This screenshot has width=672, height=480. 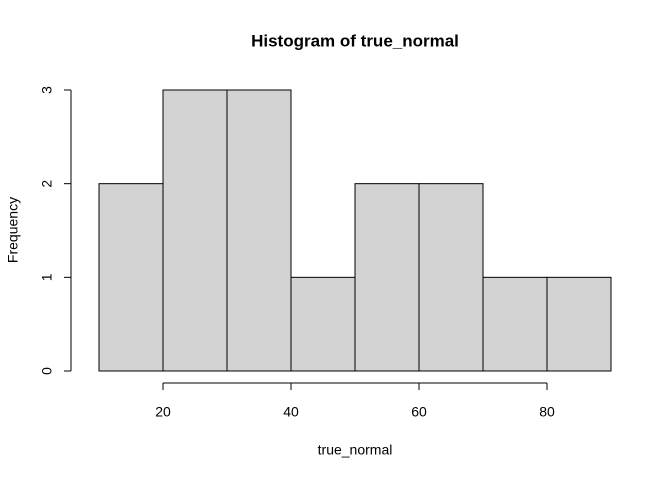 What do you see at coordinates (547, 412) in the screenshot?
I see `x-tick-label: 80` at bounding box center [547, 412].